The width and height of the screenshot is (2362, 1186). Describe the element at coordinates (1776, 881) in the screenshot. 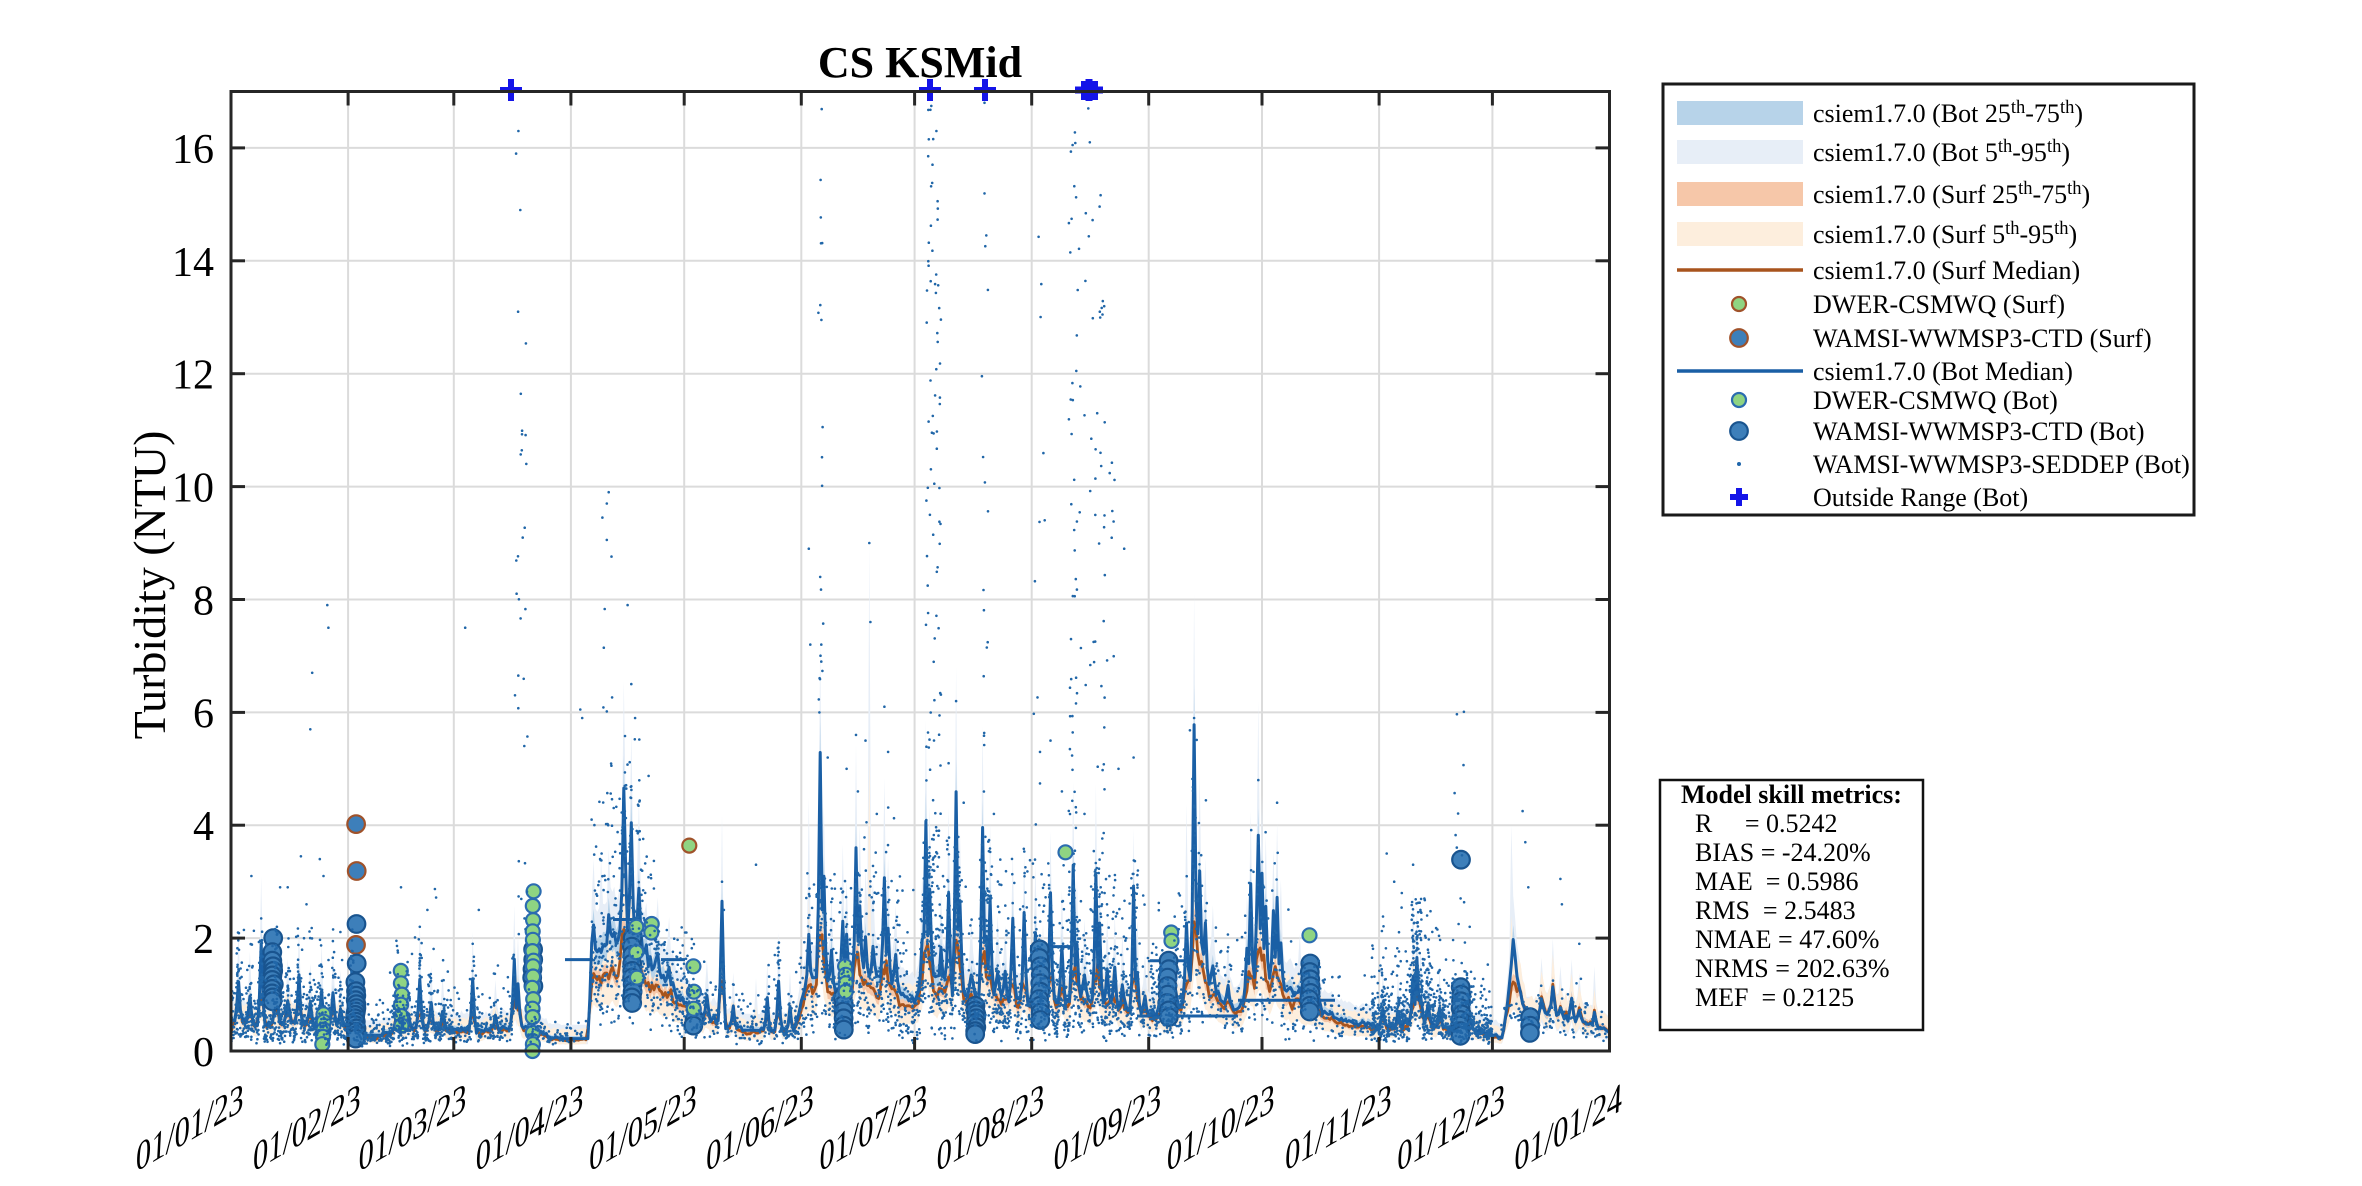

I see `svg-text: MAE = 0.5986` at that location.